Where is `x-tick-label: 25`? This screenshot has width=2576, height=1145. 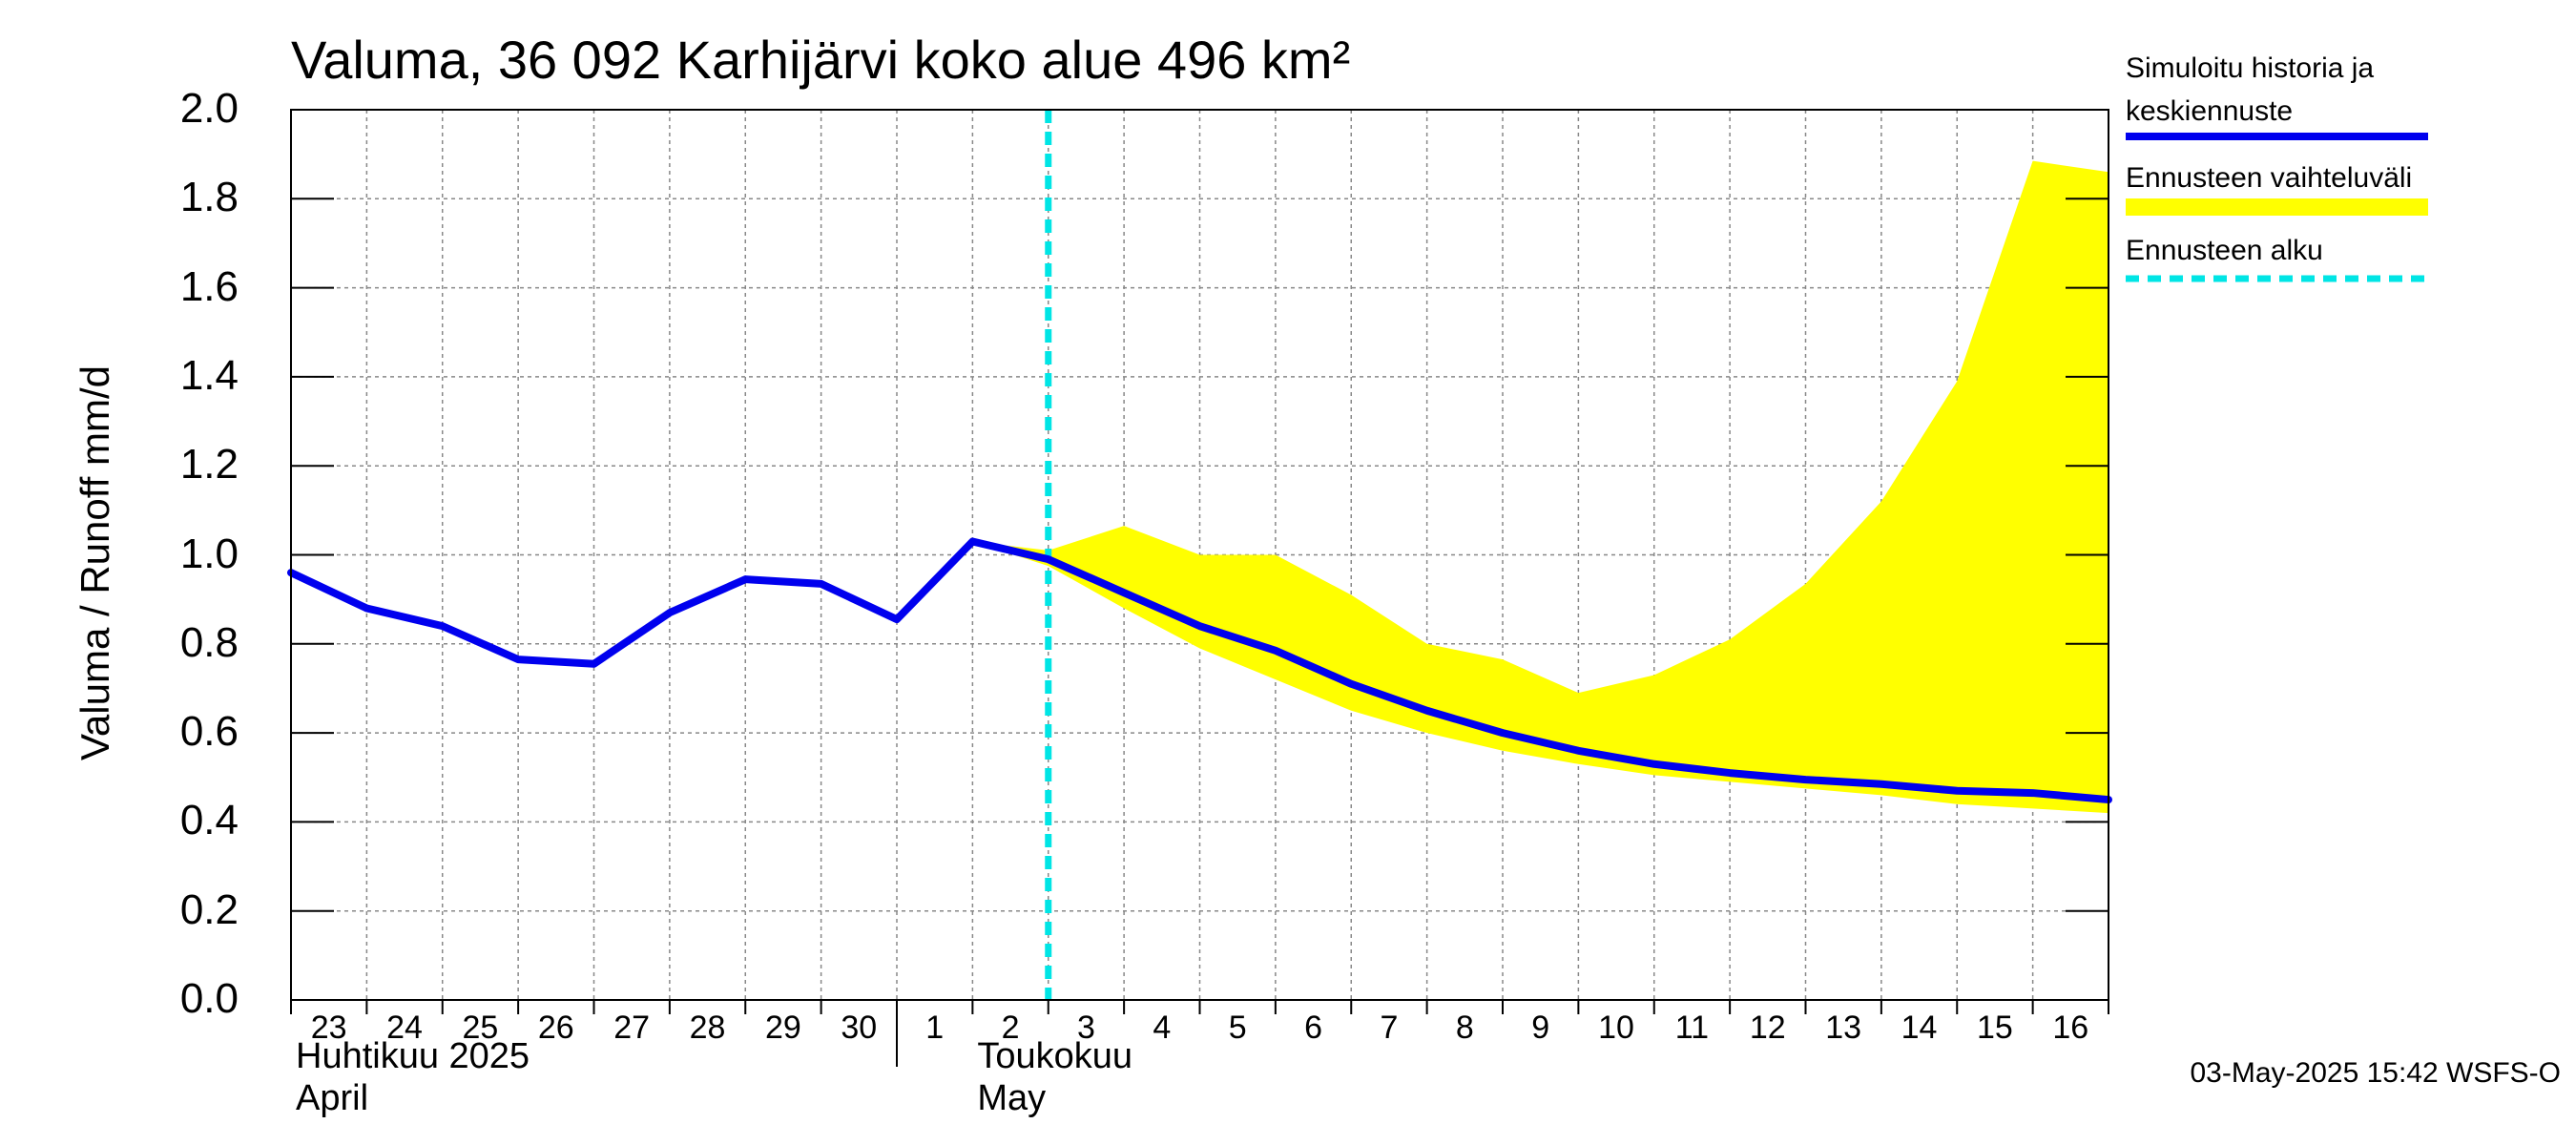
x-tick-label: 25 is located at coordinates (480, 1028).